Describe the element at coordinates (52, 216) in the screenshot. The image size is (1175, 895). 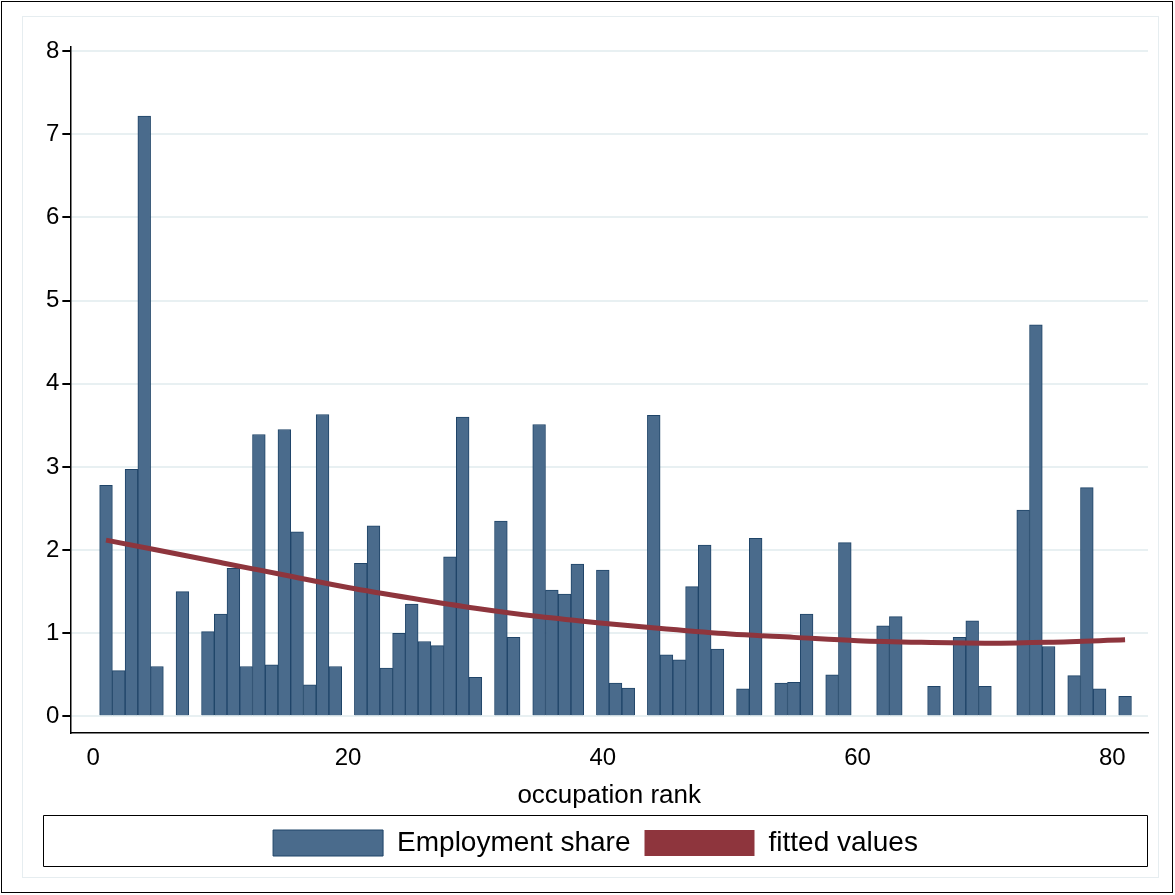
I see `y-tick-label: 6` at that location.